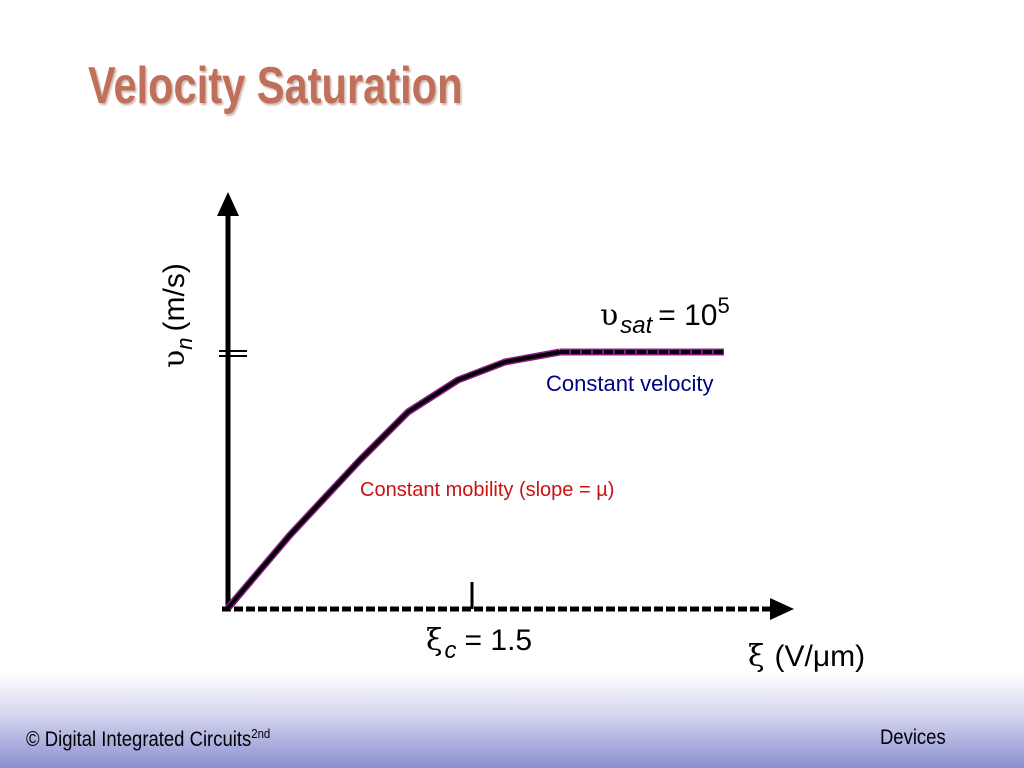 This screenshot has height=768, width=1024. What do you see at coordinates (913, 737) in the screenshot?
I see `footer-section-name: Devices` at bounding box center [913, 737].